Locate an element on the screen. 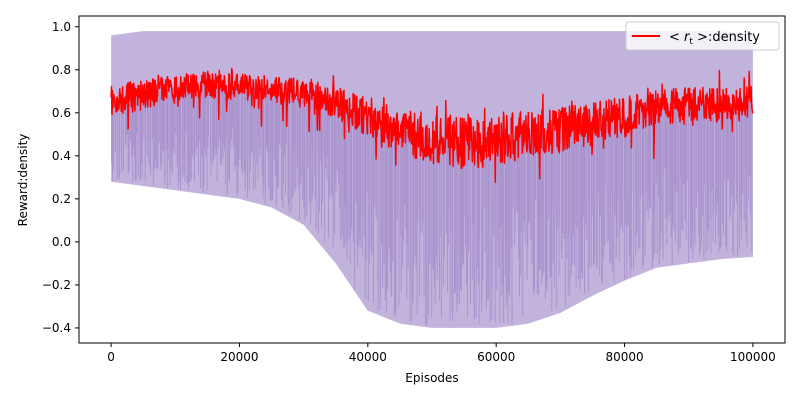 The height and width of the screenshot is (400, 800). x-tick-label: 40000 is located at coordinates (368, 357).